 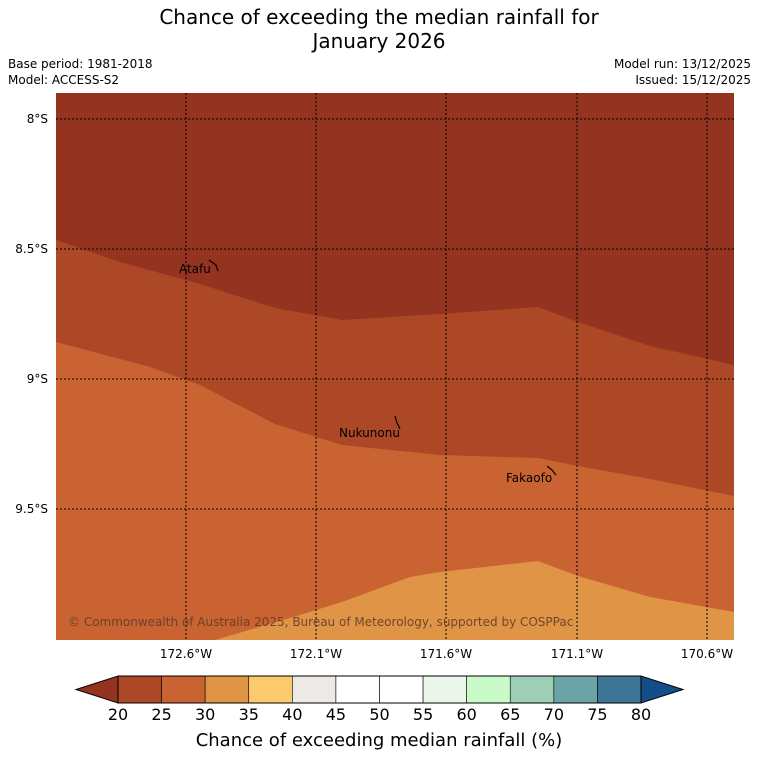 I want to click on colorbar: 20 25 30 35 40 45 50 55 60 65 70 75 80, so click(x=379, y=699).